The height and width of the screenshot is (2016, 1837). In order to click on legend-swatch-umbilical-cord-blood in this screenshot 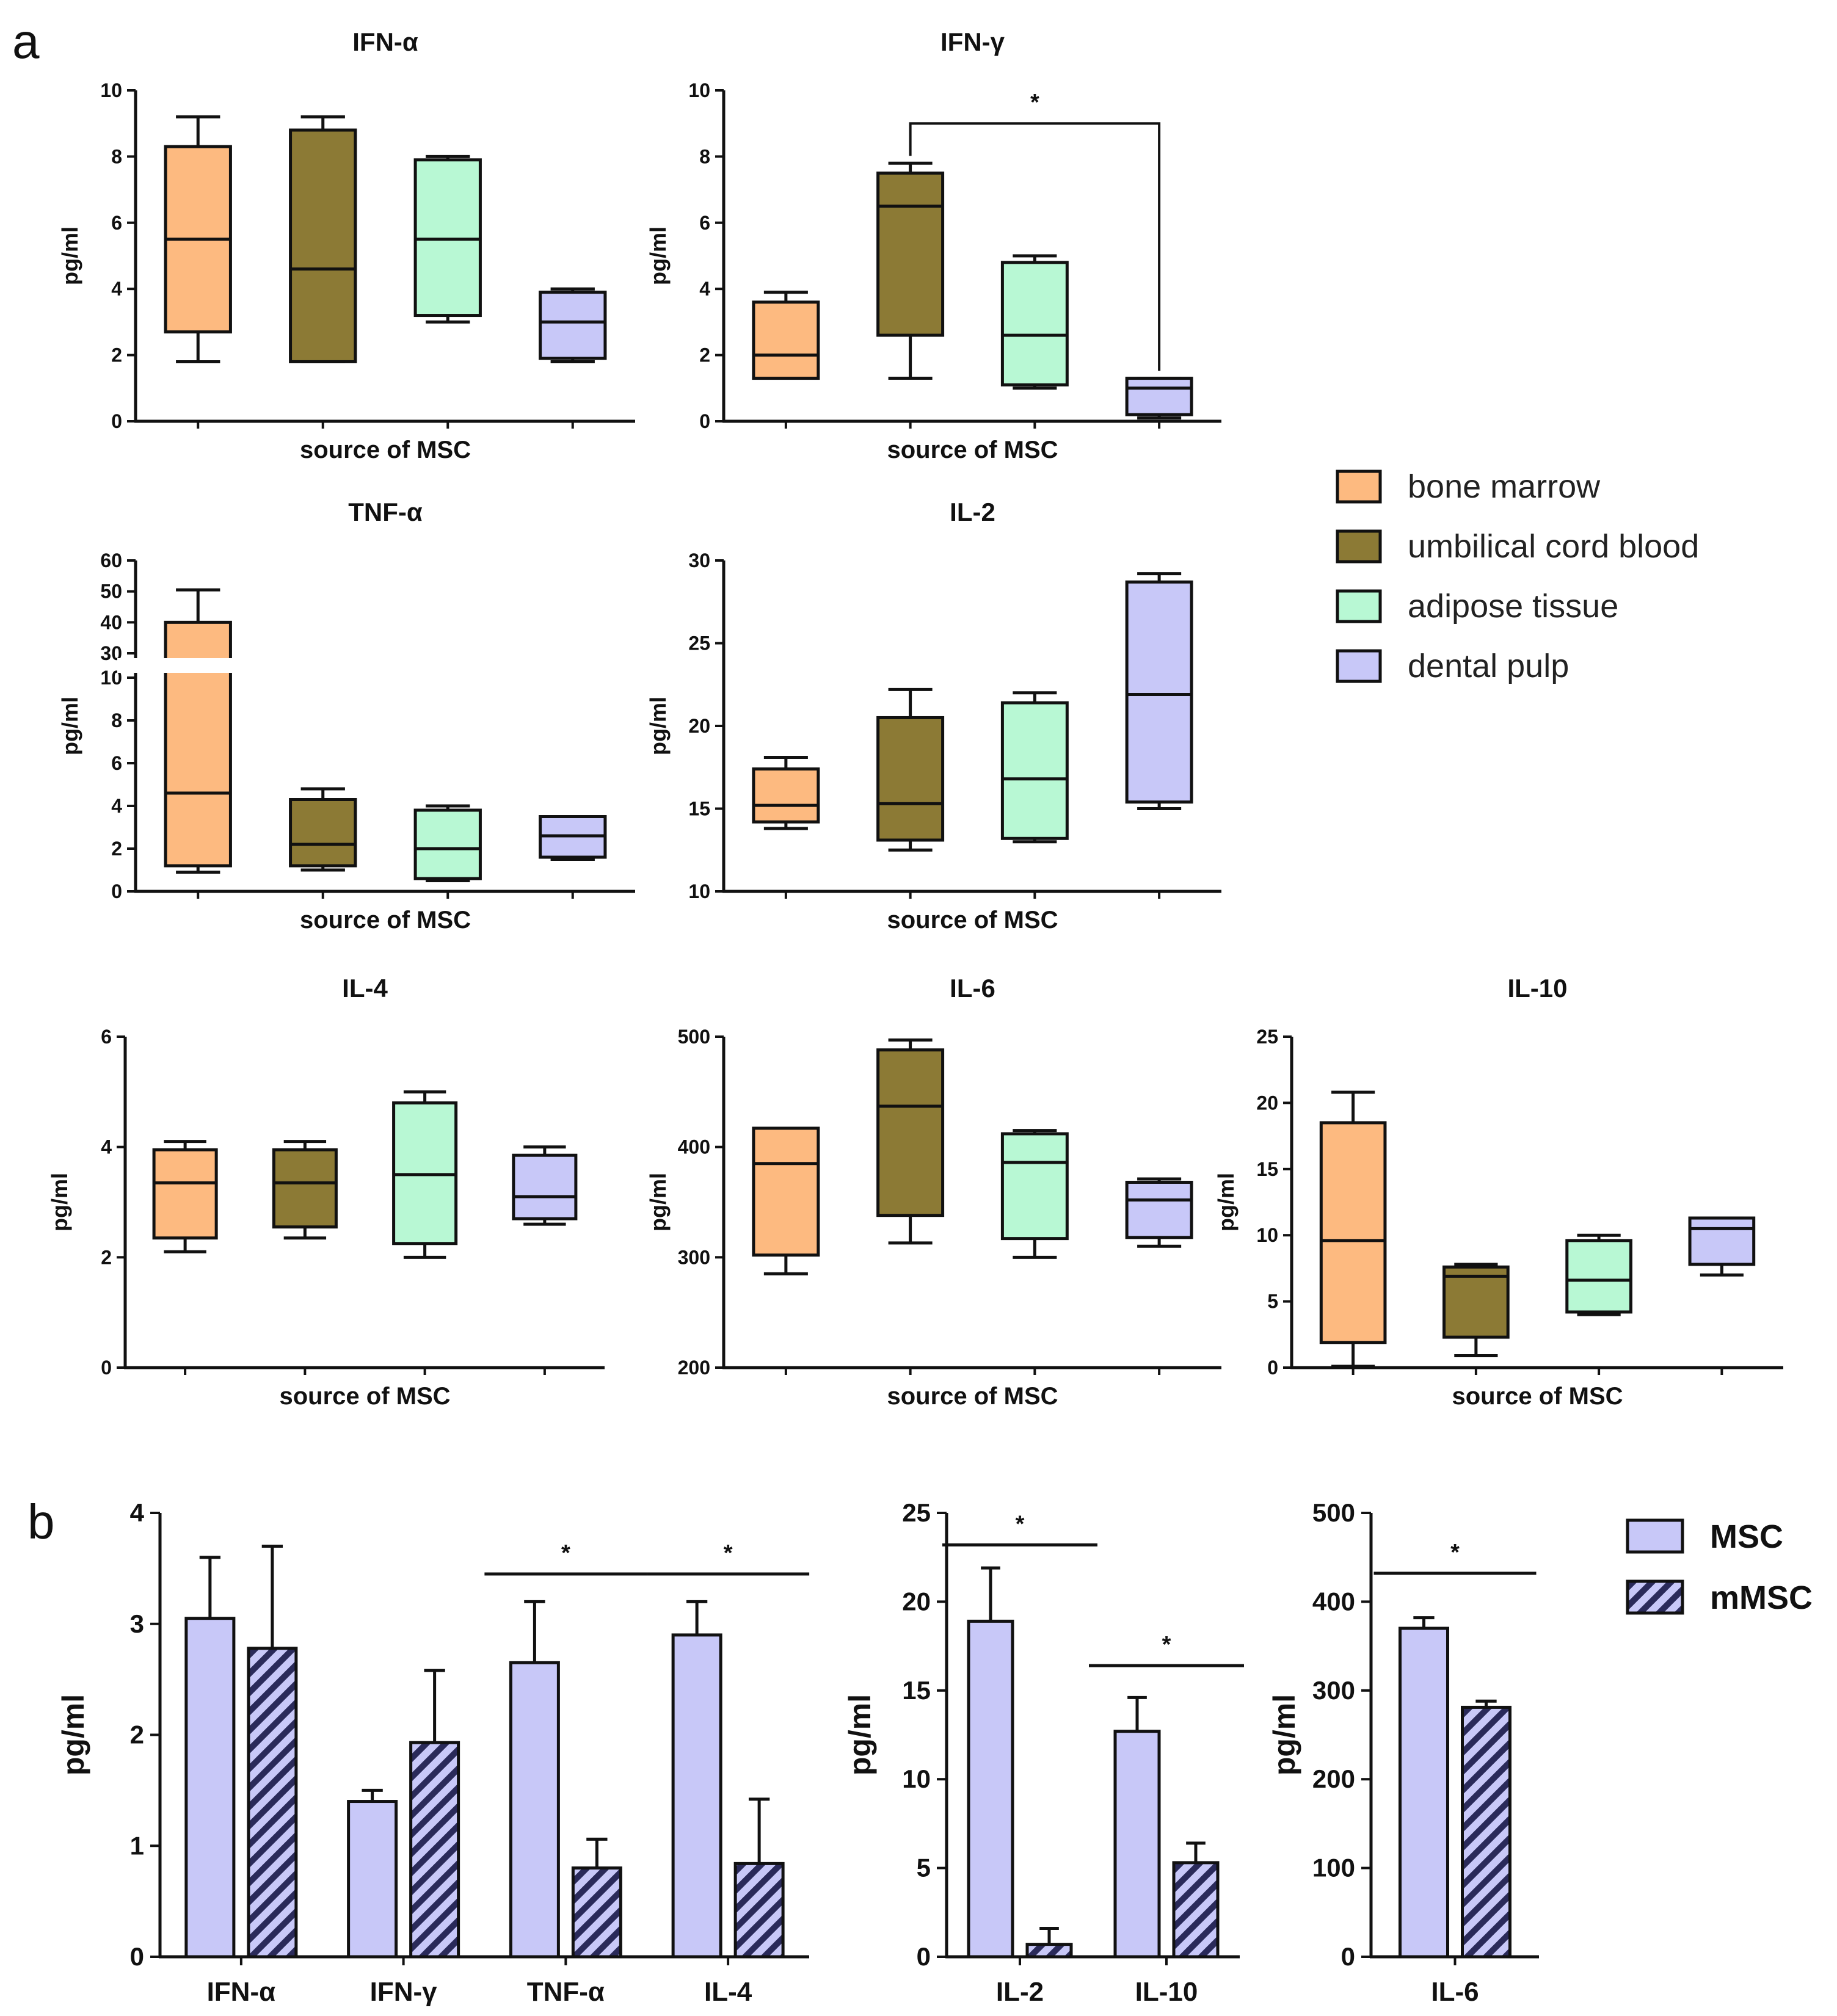, I will do `click(1359, 546)`.